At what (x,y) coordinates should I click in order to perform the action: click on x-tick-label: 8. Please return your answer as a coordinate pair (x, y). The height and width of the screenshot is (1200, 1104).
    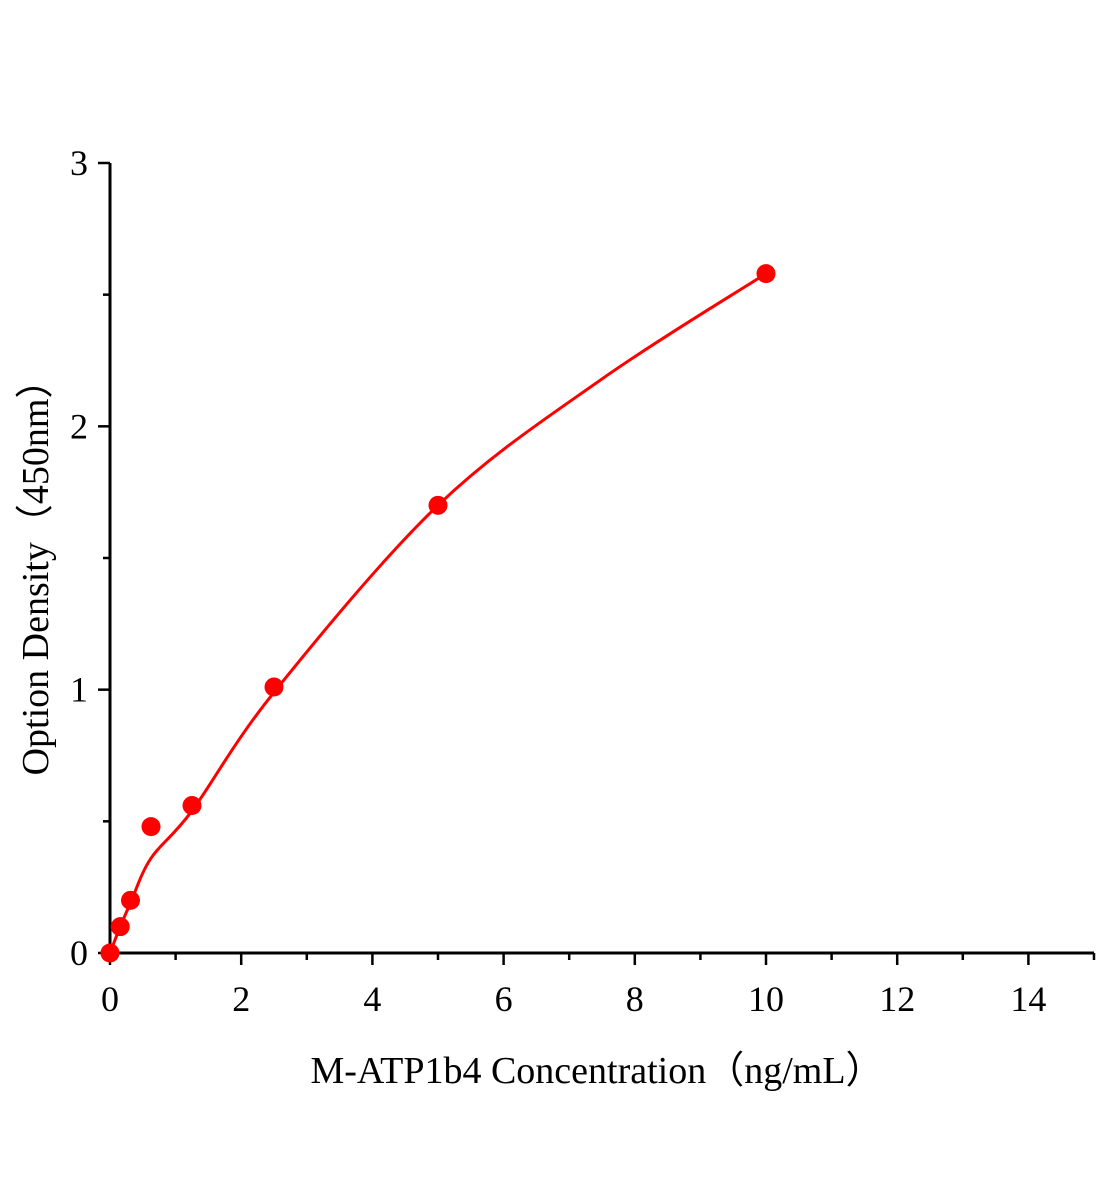
    Looking at the image, I should click on (635, 999).